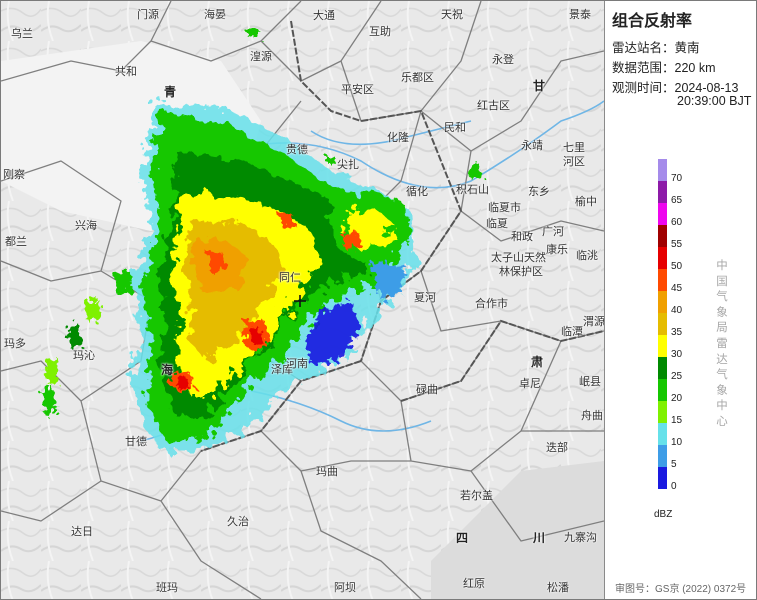 Image resolution: width=757 pixels, height=600 pixels. I want to click on place-label: 广河, so click(553, 232).